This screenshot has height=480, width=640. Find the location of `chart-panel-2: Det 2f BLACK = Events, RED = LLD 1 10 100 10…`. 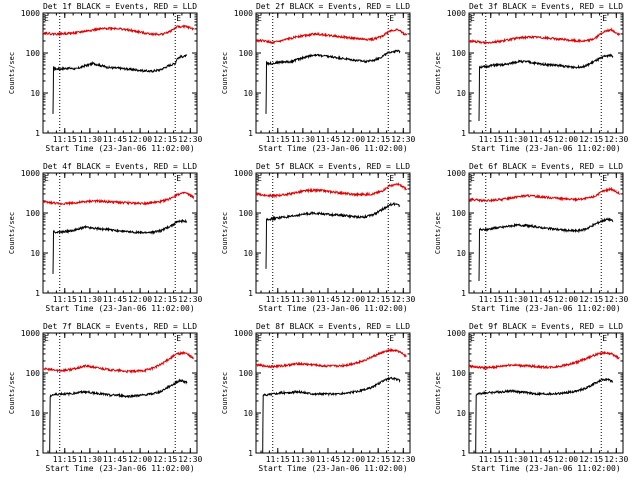

chart-panel-2: Det 2f BLACK = Events, RED = LLD 1 10 100 10… is located at coordinates (318, 77).